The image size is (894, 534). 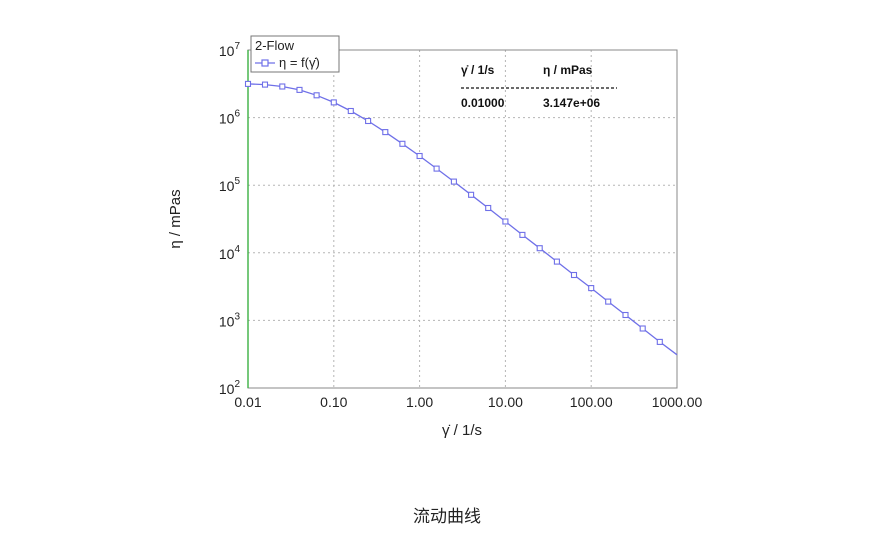 What do you see at coordinates (175, 218) in the screenshot?
I see `y-axis-title: η / mPas` at bounding box center [175, 218].